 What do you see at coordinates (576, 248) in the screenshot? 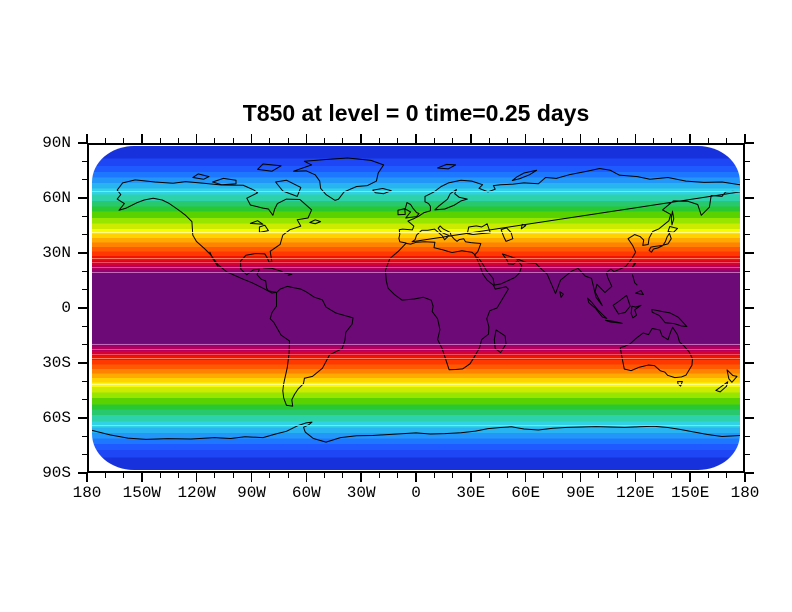
I see `coastline-eurasia-pacific-mediterranean` at bounding box center [576, 248].